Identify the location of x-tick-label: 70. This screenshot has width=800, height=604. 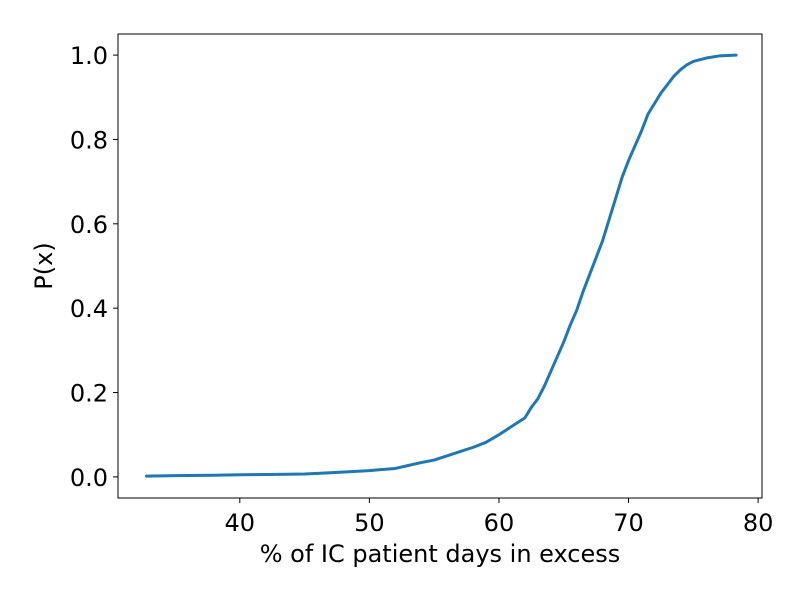
(628, 523).